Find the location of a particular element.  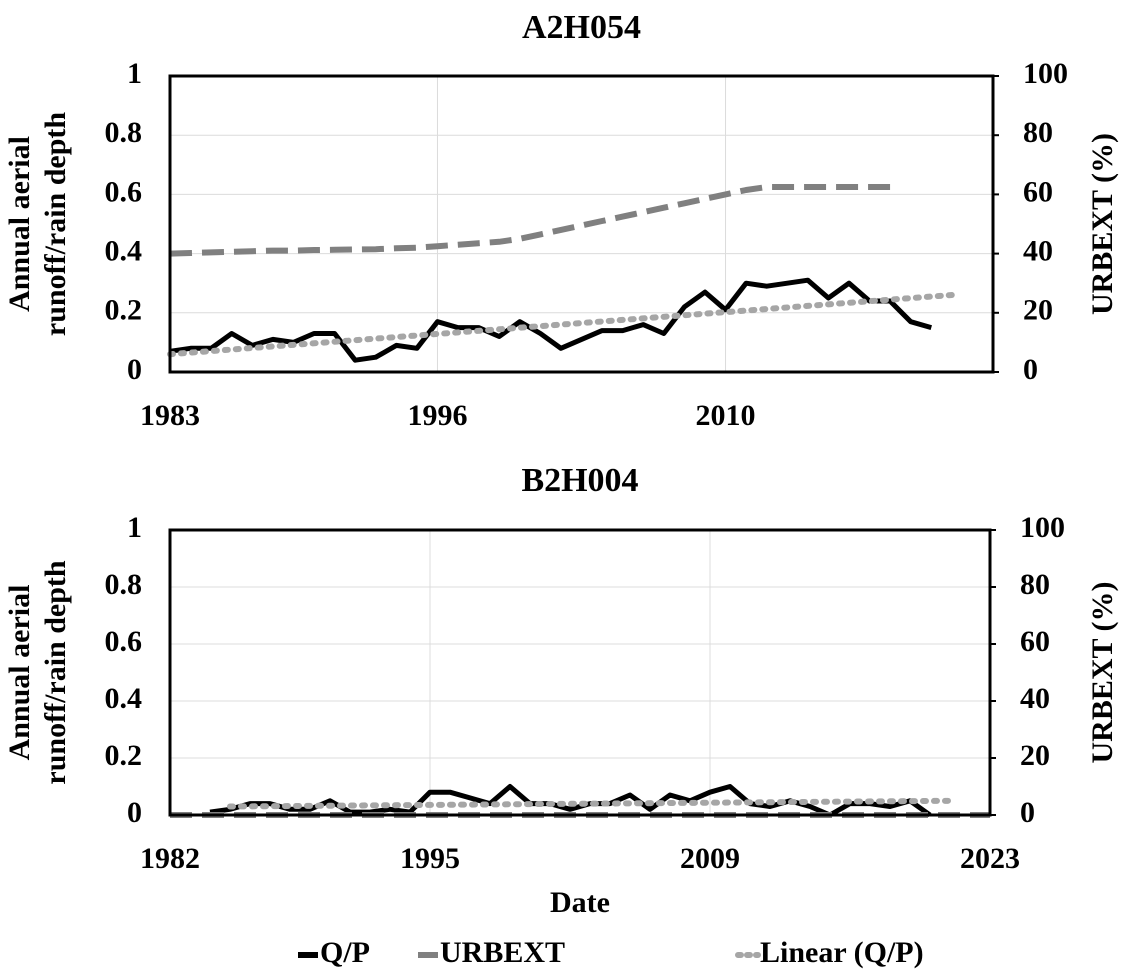

legend-label: URBEXT is located at coordinates (502, 952).